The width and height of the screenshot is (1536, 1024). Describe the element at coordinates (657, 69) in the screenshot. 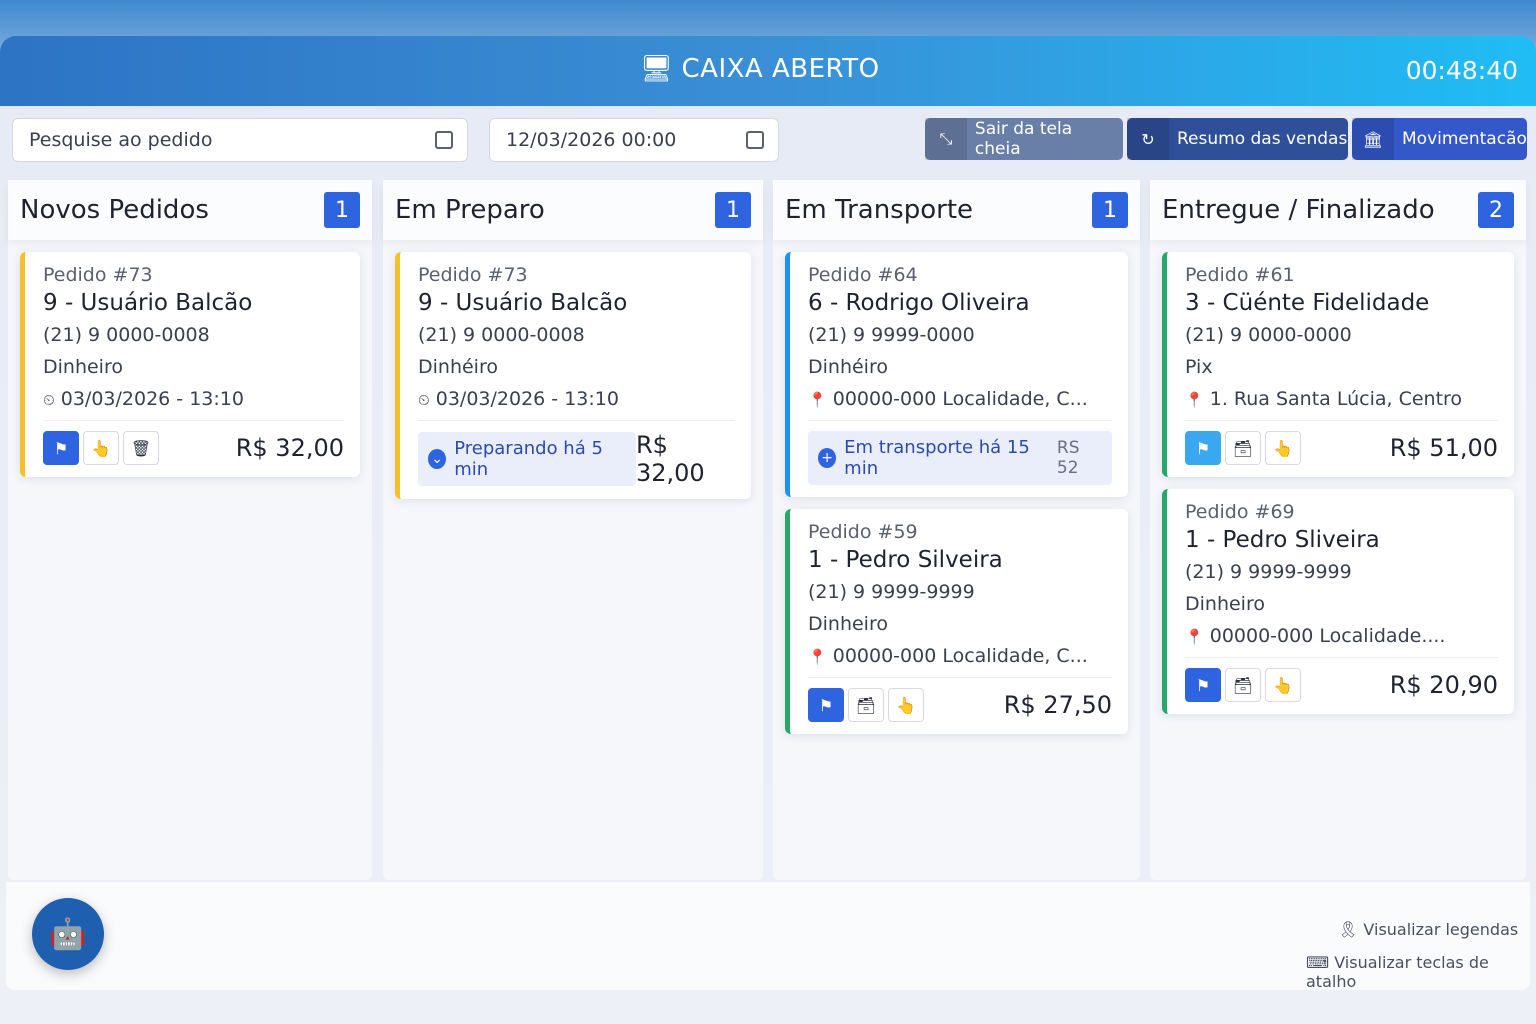

I see `monitor-icon: 🖥` at that location.